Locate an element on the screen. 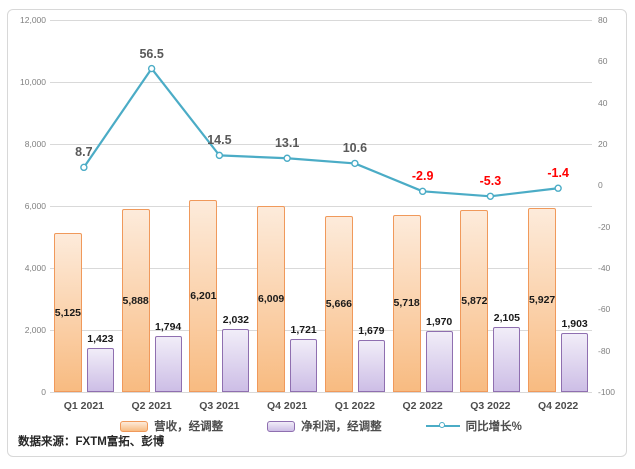 Image resolution: width=635 pixels, height=469 pixels. x-axis-tick-label: Q3 2021 is located at coordinates (219, 406).